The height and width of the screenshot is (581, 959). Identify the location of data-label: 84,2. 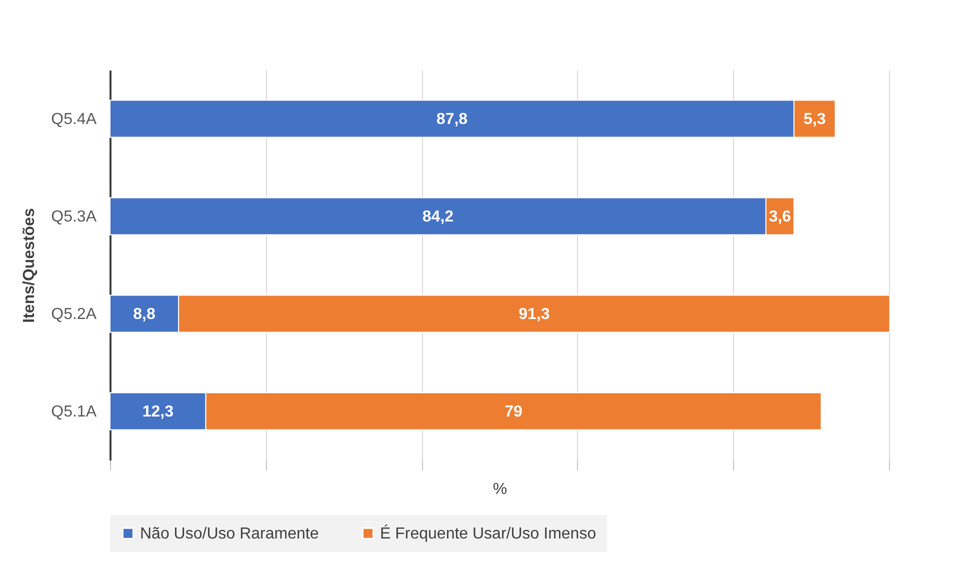
(438, 217).